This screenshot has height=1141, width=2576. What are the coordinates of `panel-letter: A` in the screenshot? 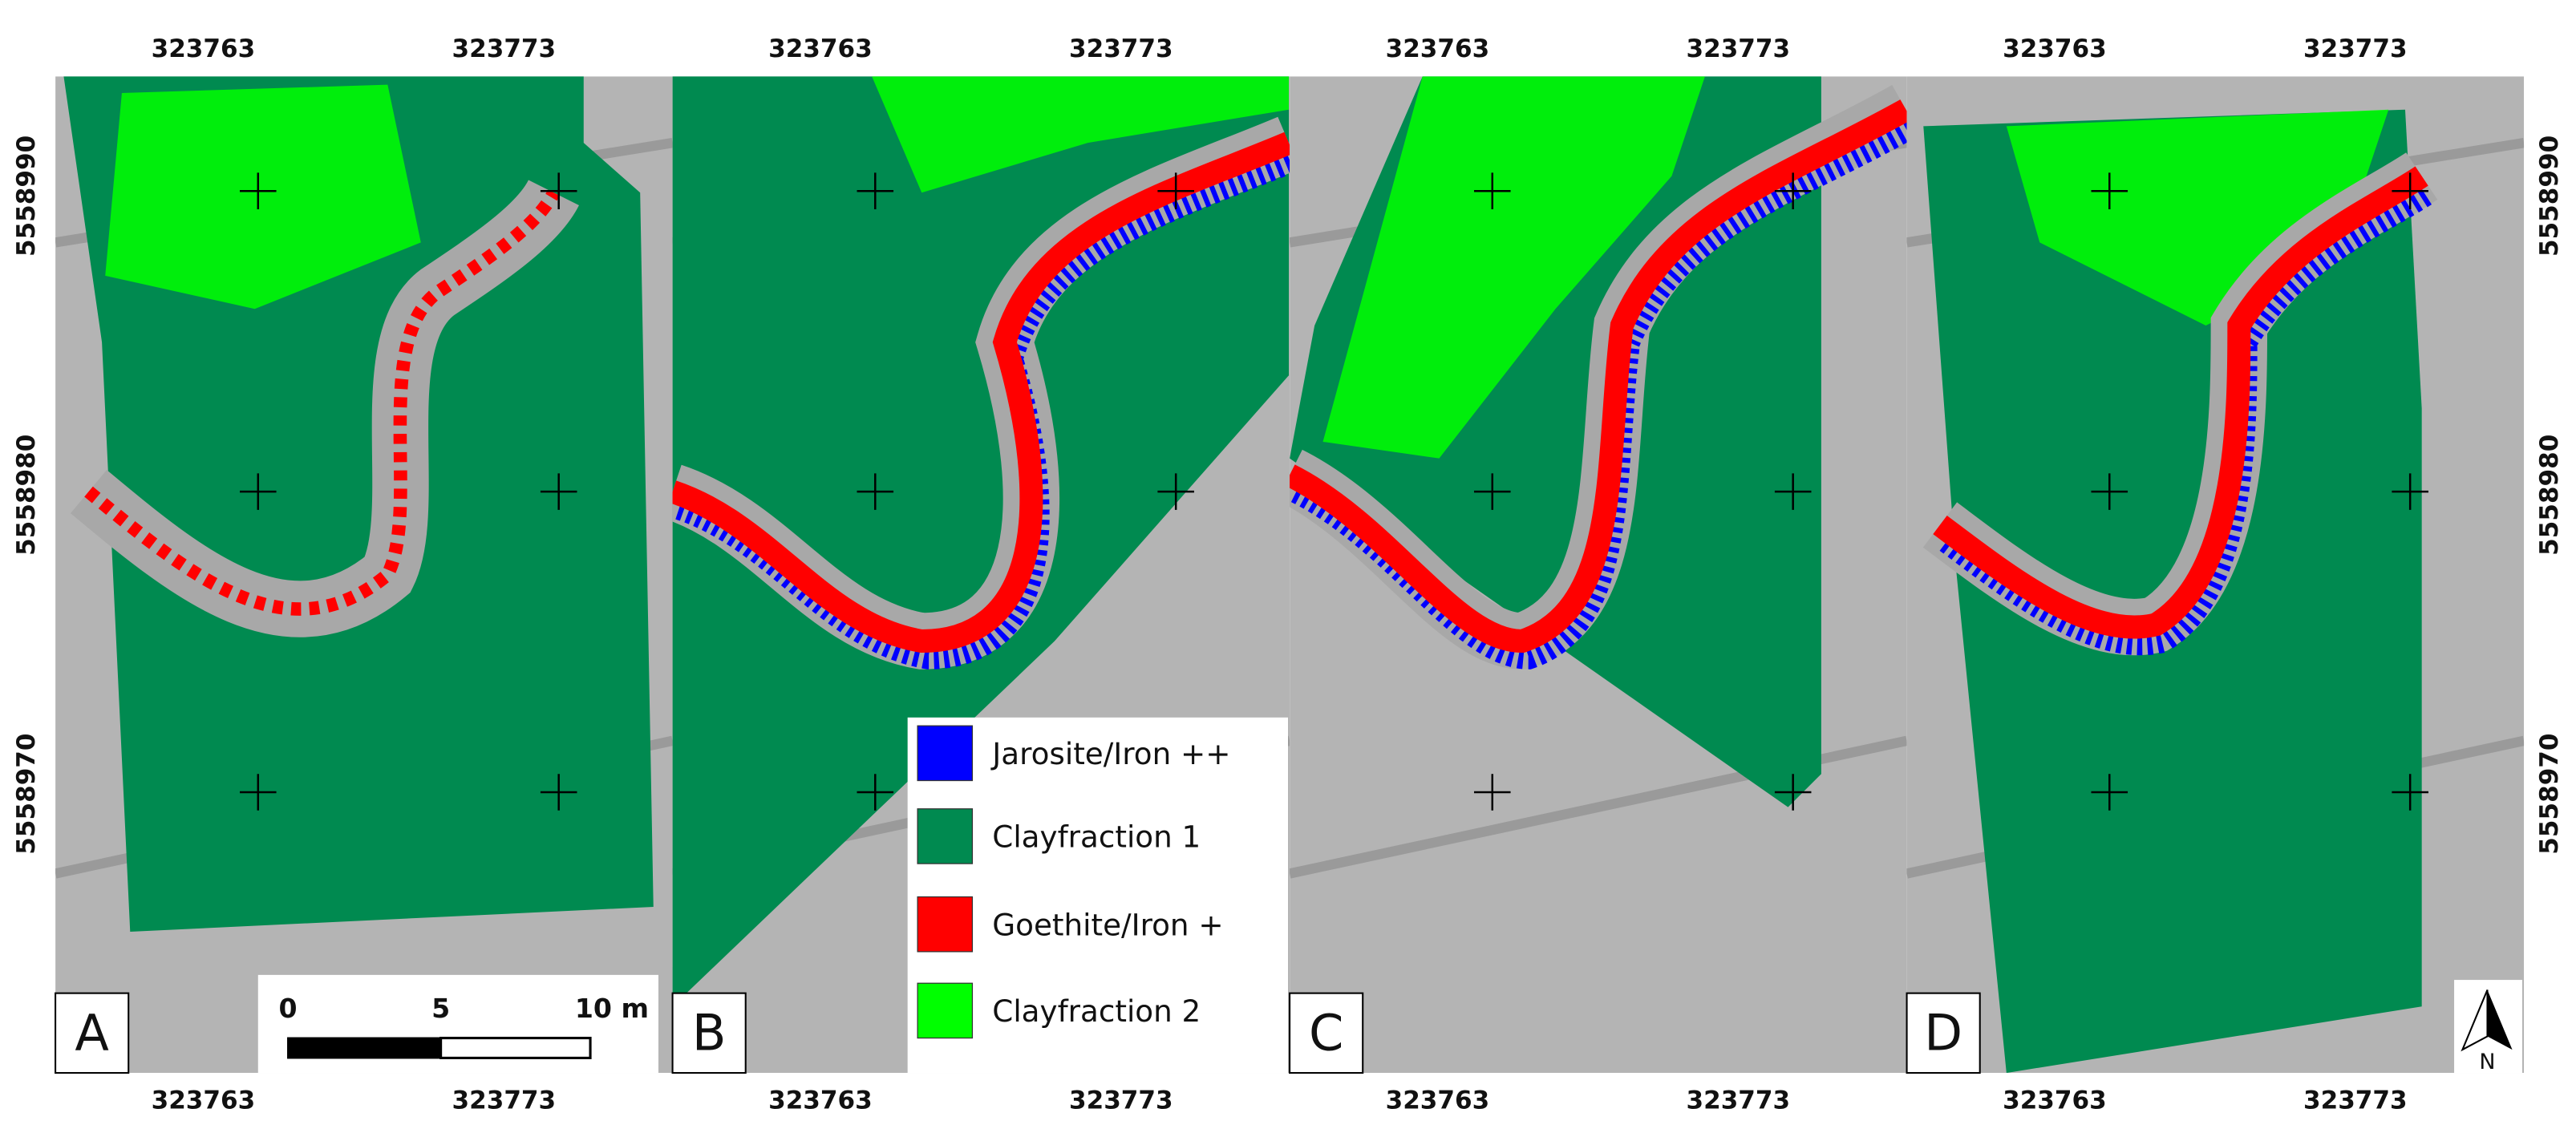 It's located at (92, 1033).